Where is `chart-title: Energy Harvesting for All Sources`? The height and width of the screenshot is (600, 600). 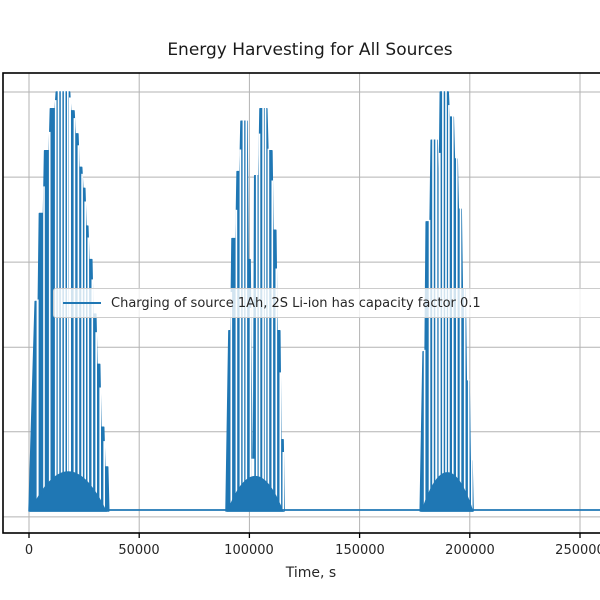
chart-title: Energy Harvesting for All Sources is located at coordinates (310, 50).